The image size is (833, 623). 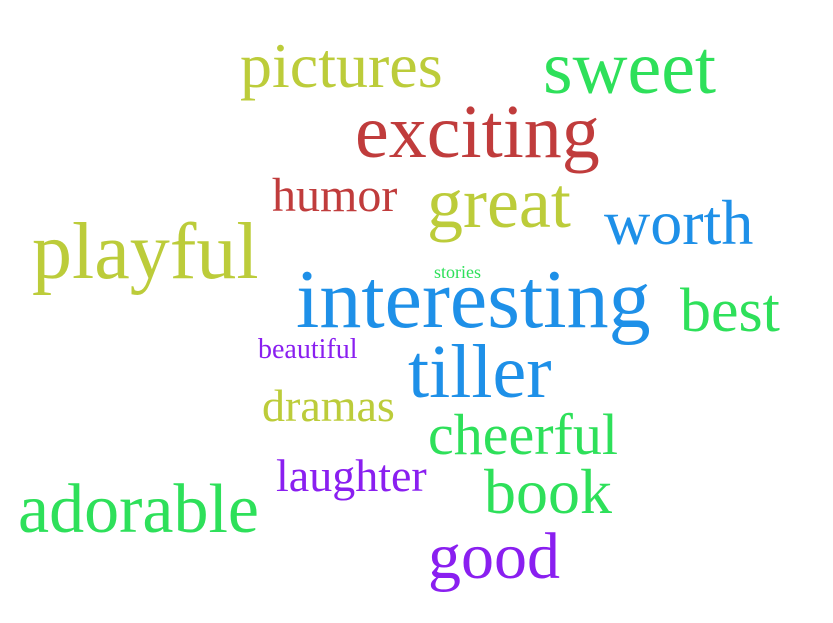 I want to click on word-stories: stories, so click(x=457, y=272).